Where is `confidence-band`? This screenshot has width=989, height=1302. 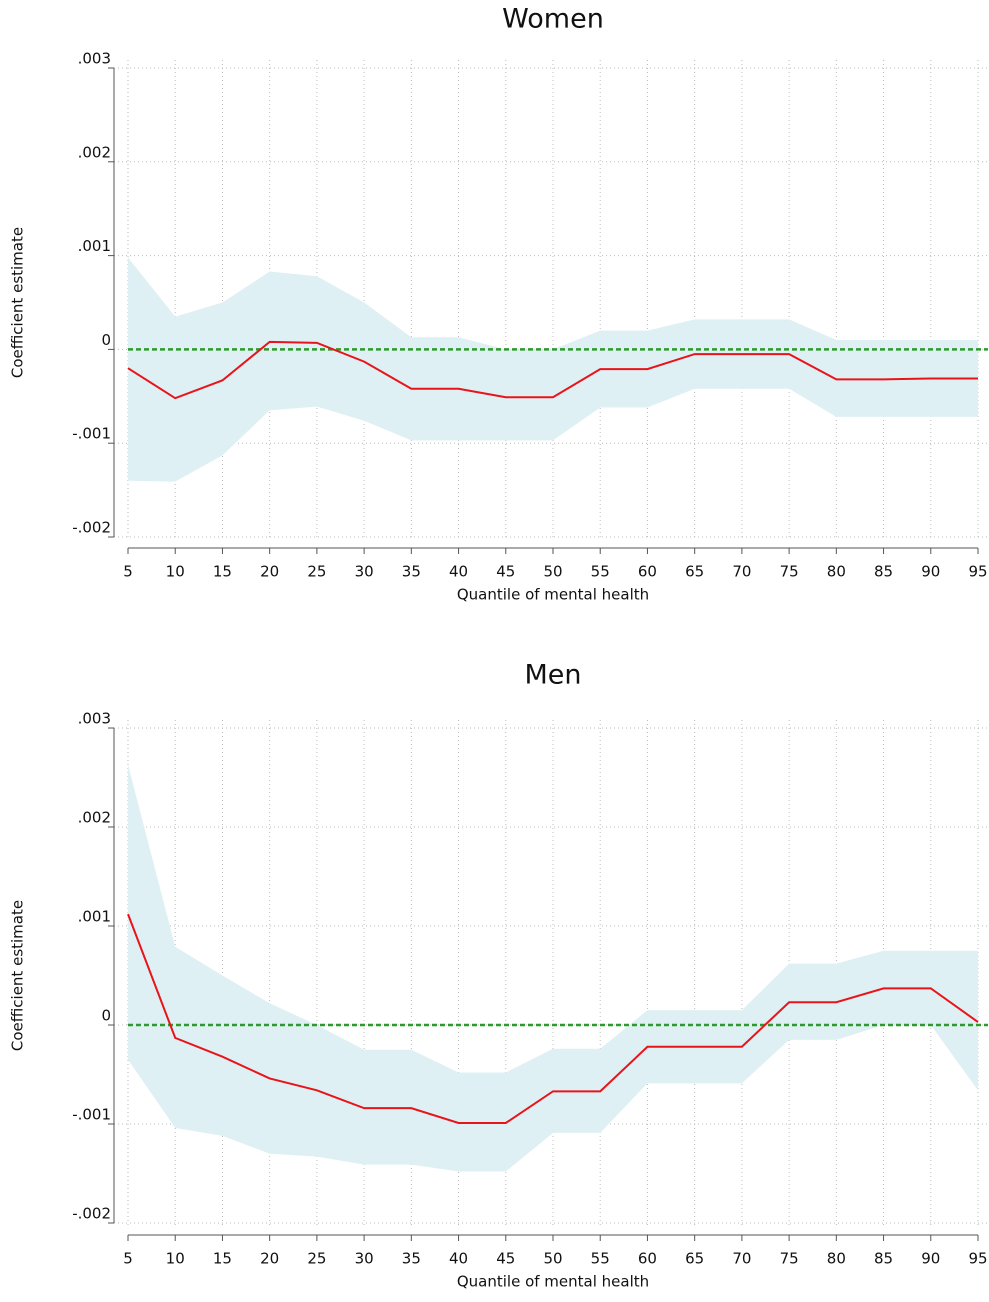
confidence-band is located at coordinates (553, 369).